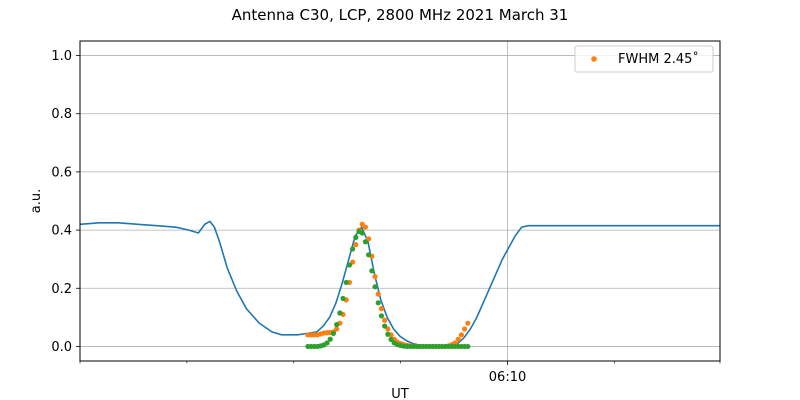  What do you see at coordinates (61, 56) in the screenshot?
I see `y-tick-label: 1.0` at bounding box center [61, 56].